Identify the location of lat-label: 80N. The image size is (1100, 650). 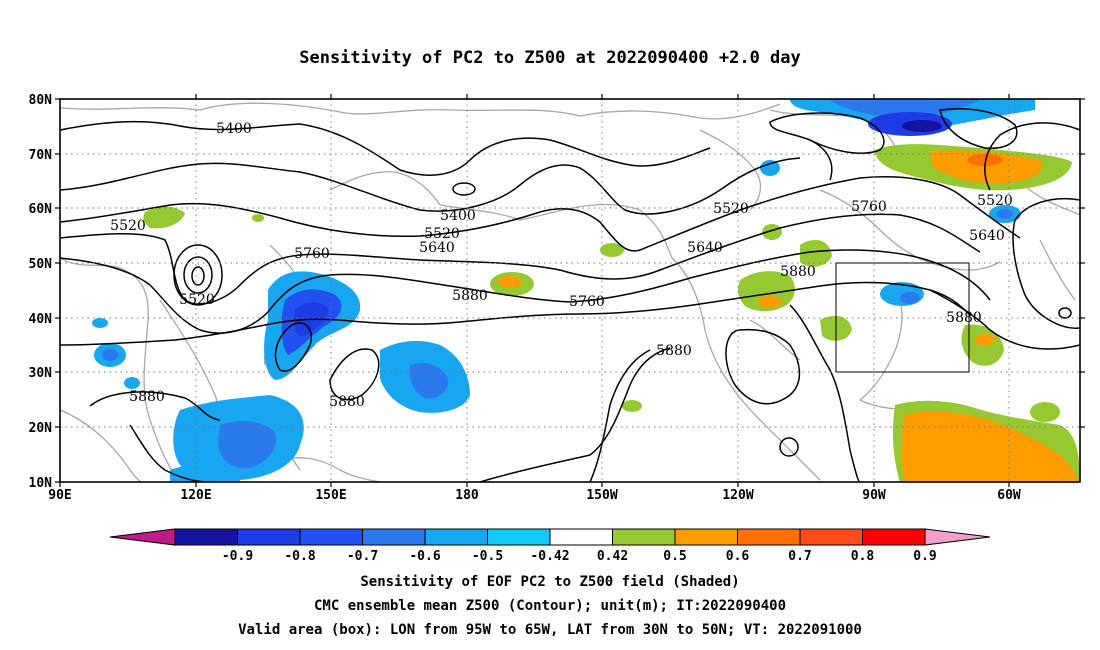
(41, 100).